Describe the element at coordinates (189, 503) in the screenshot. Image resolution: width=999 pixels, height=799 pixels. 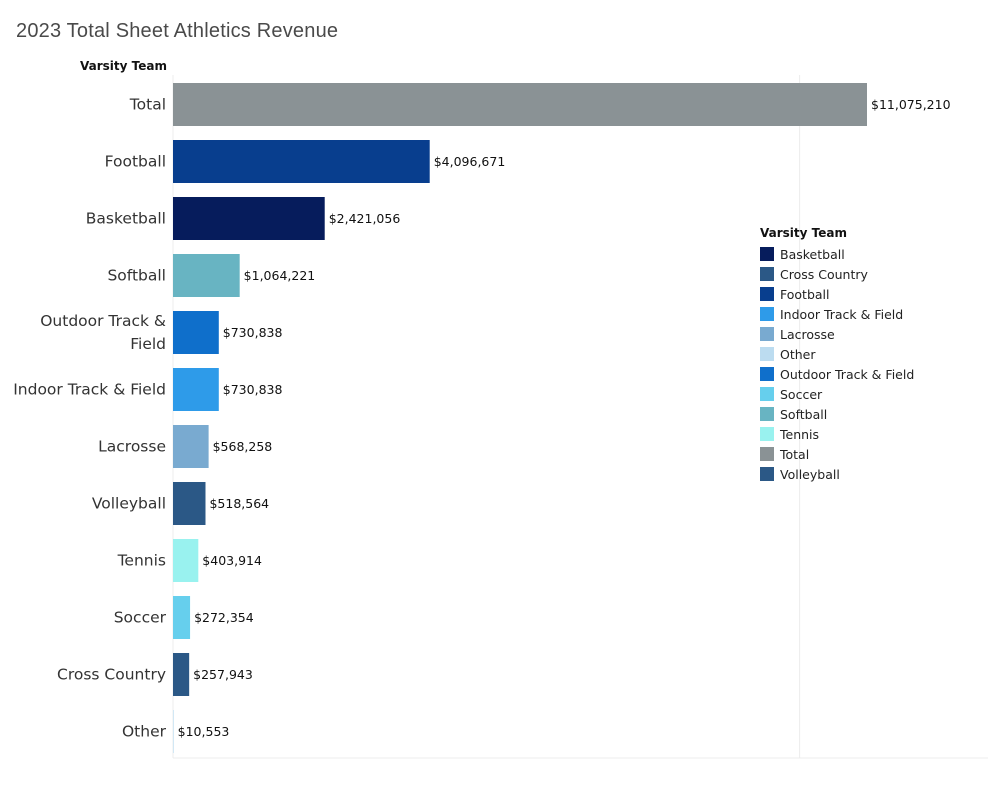
I see `bar-volleyball` at that location.